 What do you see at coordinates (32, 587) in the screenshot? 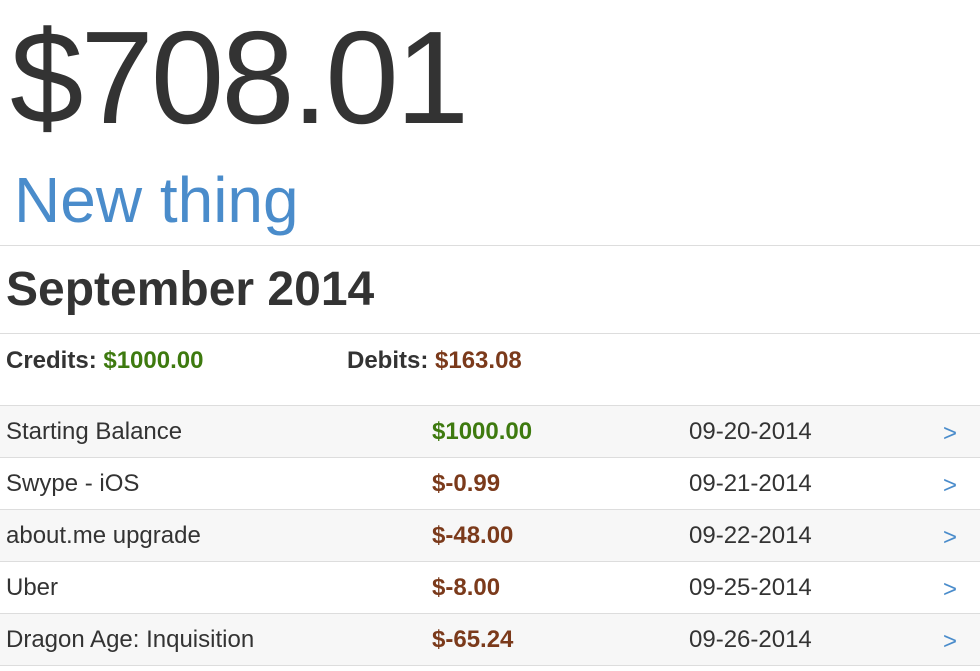
I see `transaction-name: Uber` at bounding box center [32, 587].